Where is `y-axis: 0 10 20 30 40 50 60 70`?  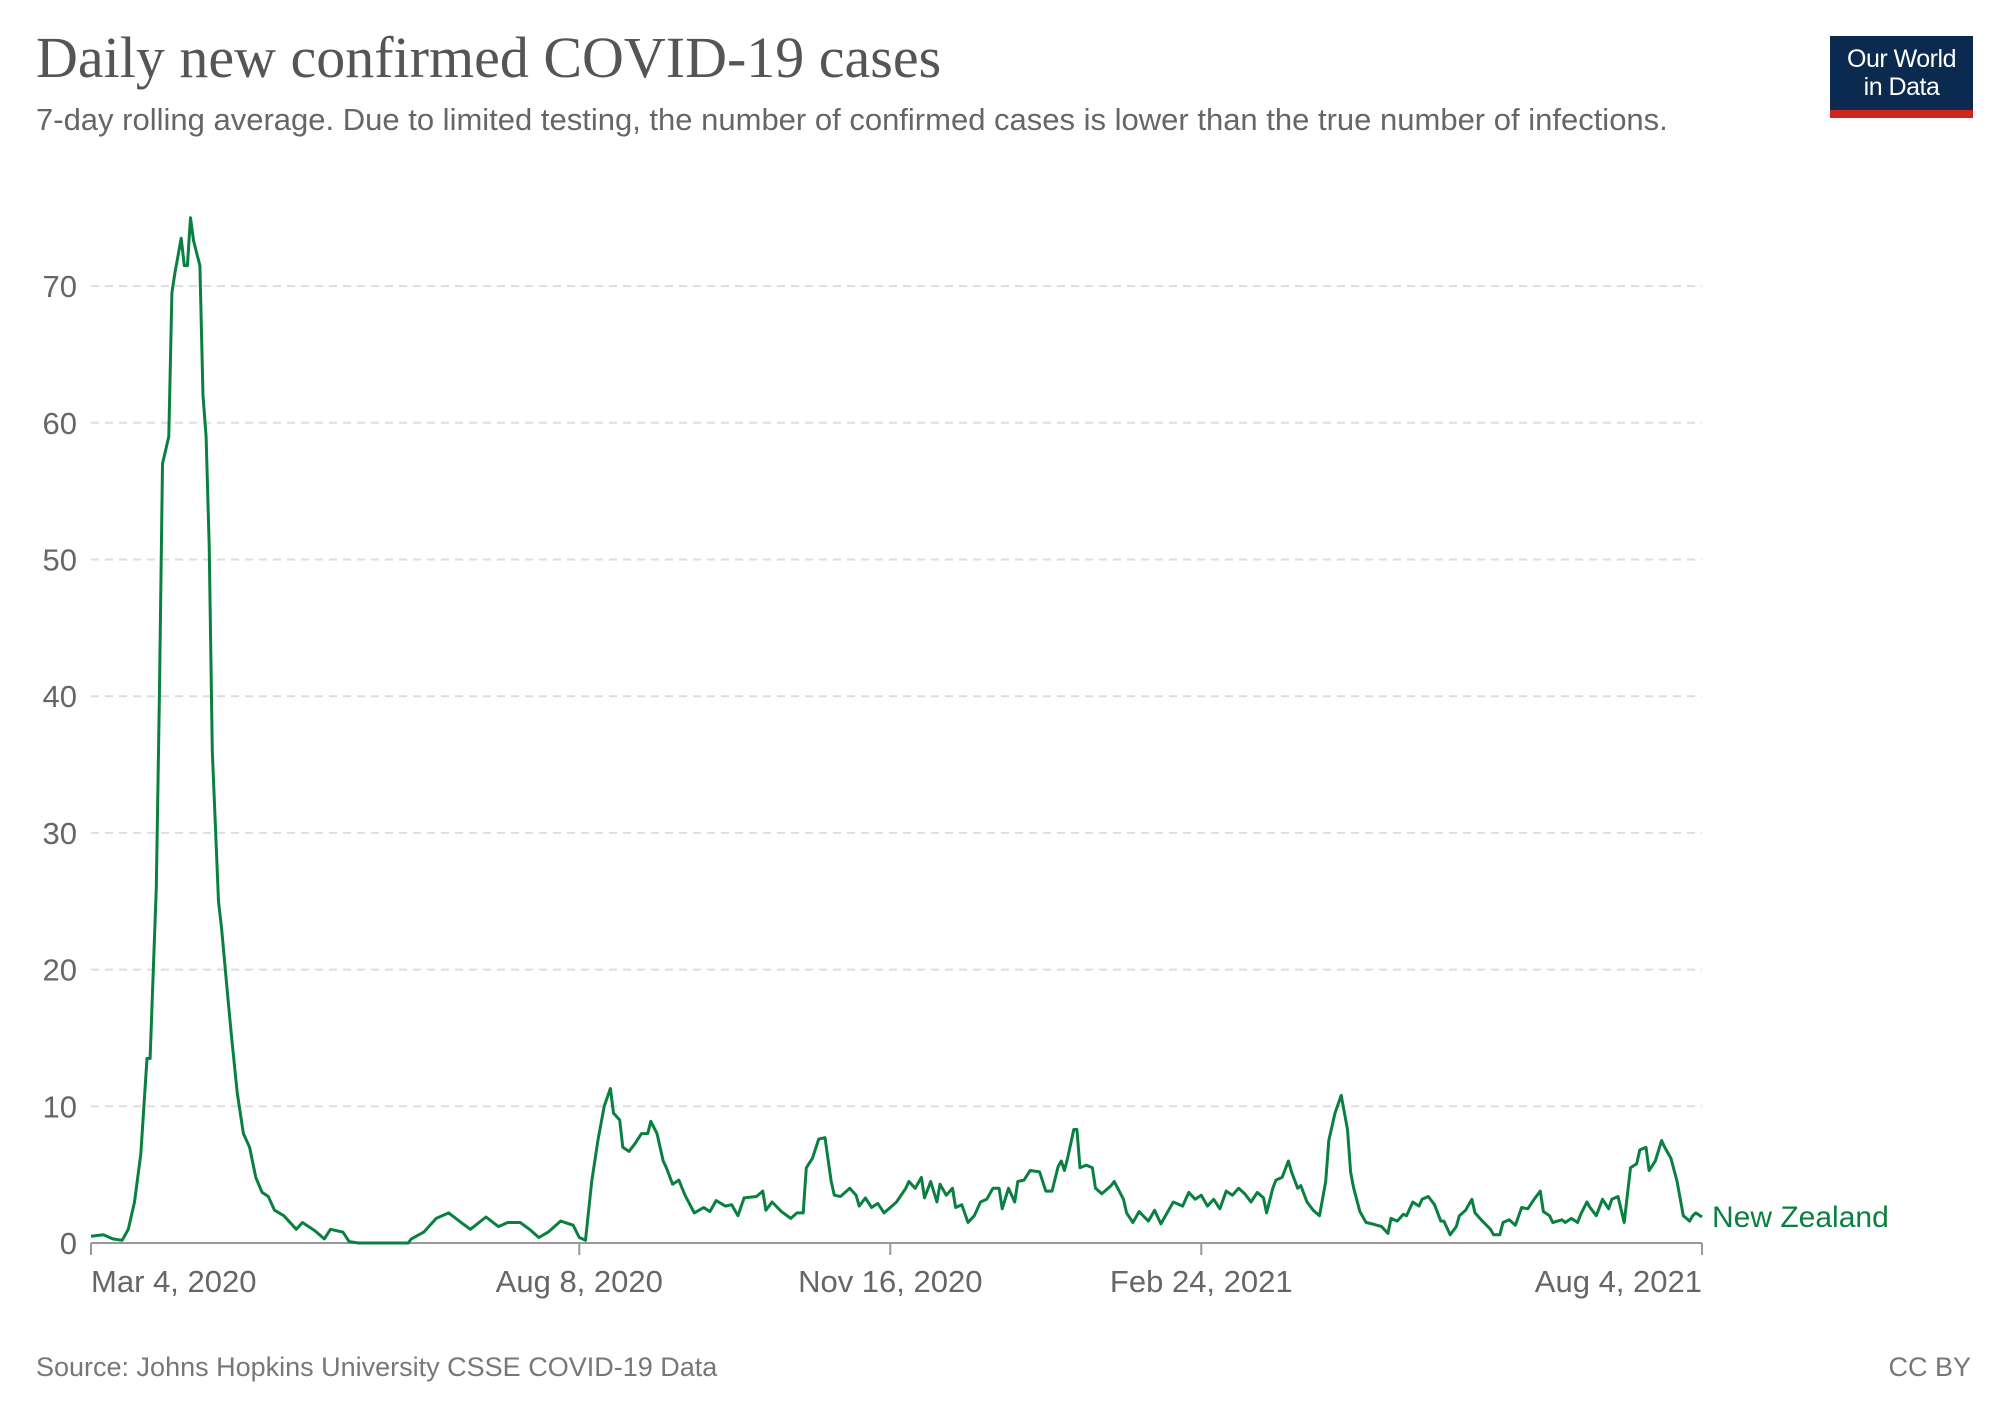 y-axis: 0 10 20 30 40 50 60 70 is located at coordinates (60, 765).